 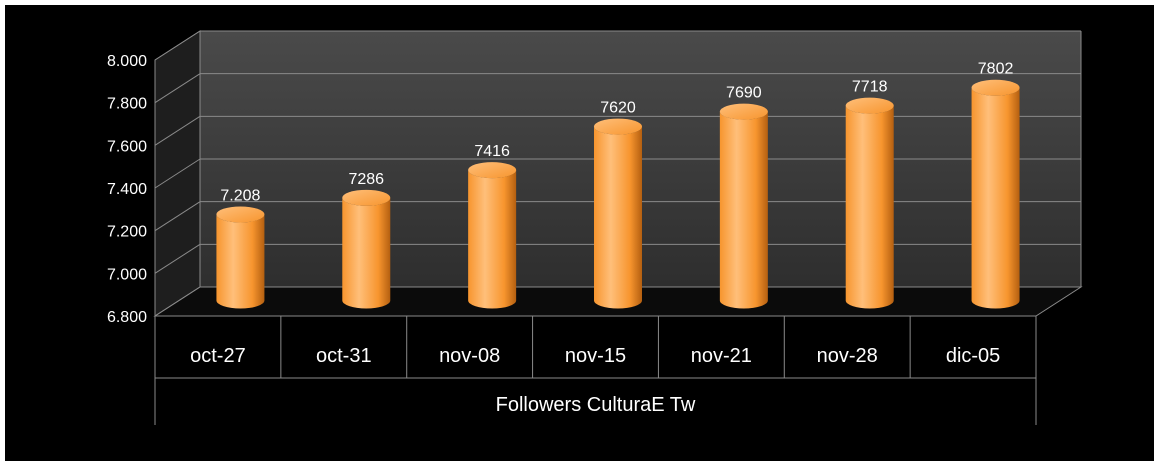 What do you see at coordinates (127, 232) in the screenshot?
I see `y-tick-label: 7.200` at bounding box center [127, 232].